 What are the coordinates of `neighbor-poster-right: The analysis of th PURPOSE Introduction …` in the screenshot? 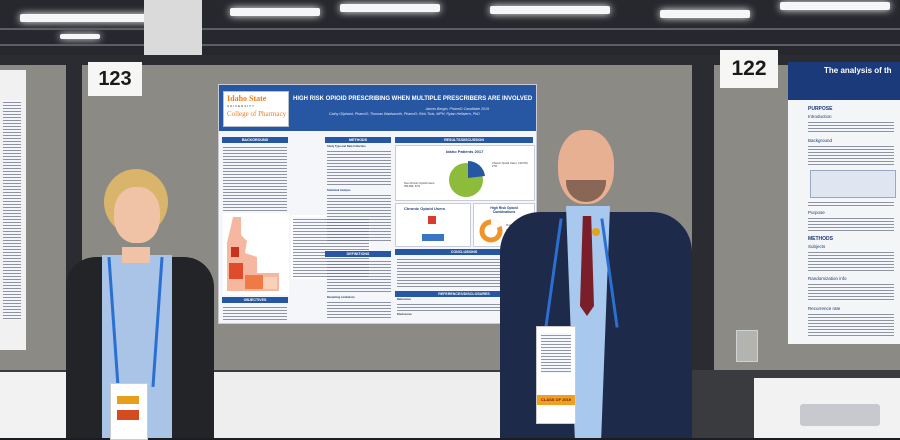 It's located at (844, 203).